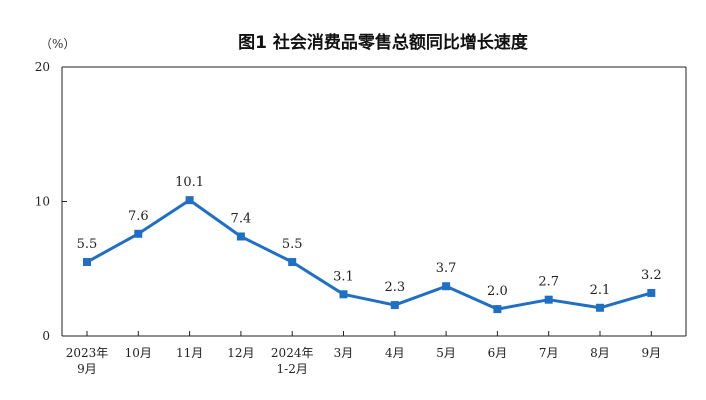  What do you see at coordinates (42, 202) in the screenshot?
I see `y-tick-label-10: 10` at bounding box center [42, 202].